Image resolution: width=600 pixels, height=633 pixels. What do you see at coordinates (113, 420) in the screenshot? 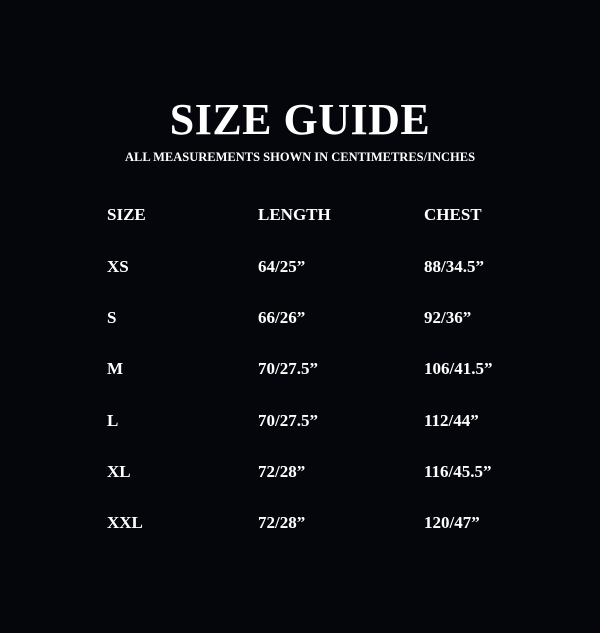
I see `cell-size: L` at bounding box center [113, 420].